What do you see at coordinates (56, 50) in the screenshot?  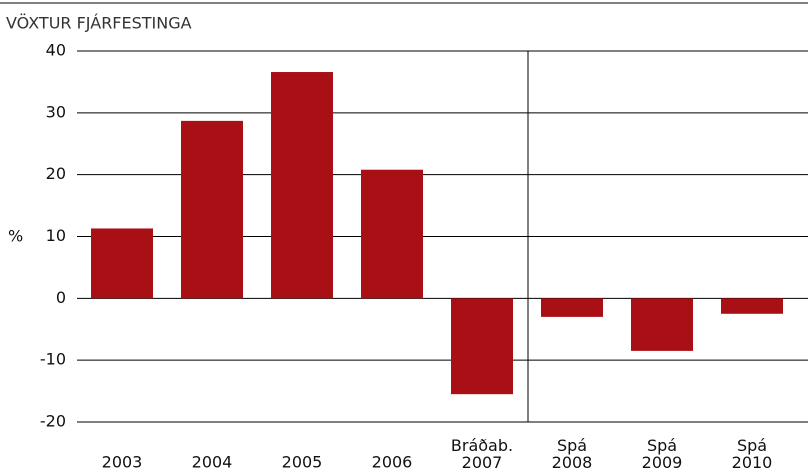 I see `y-tick-label: 40` at bounding box center [56, 50].